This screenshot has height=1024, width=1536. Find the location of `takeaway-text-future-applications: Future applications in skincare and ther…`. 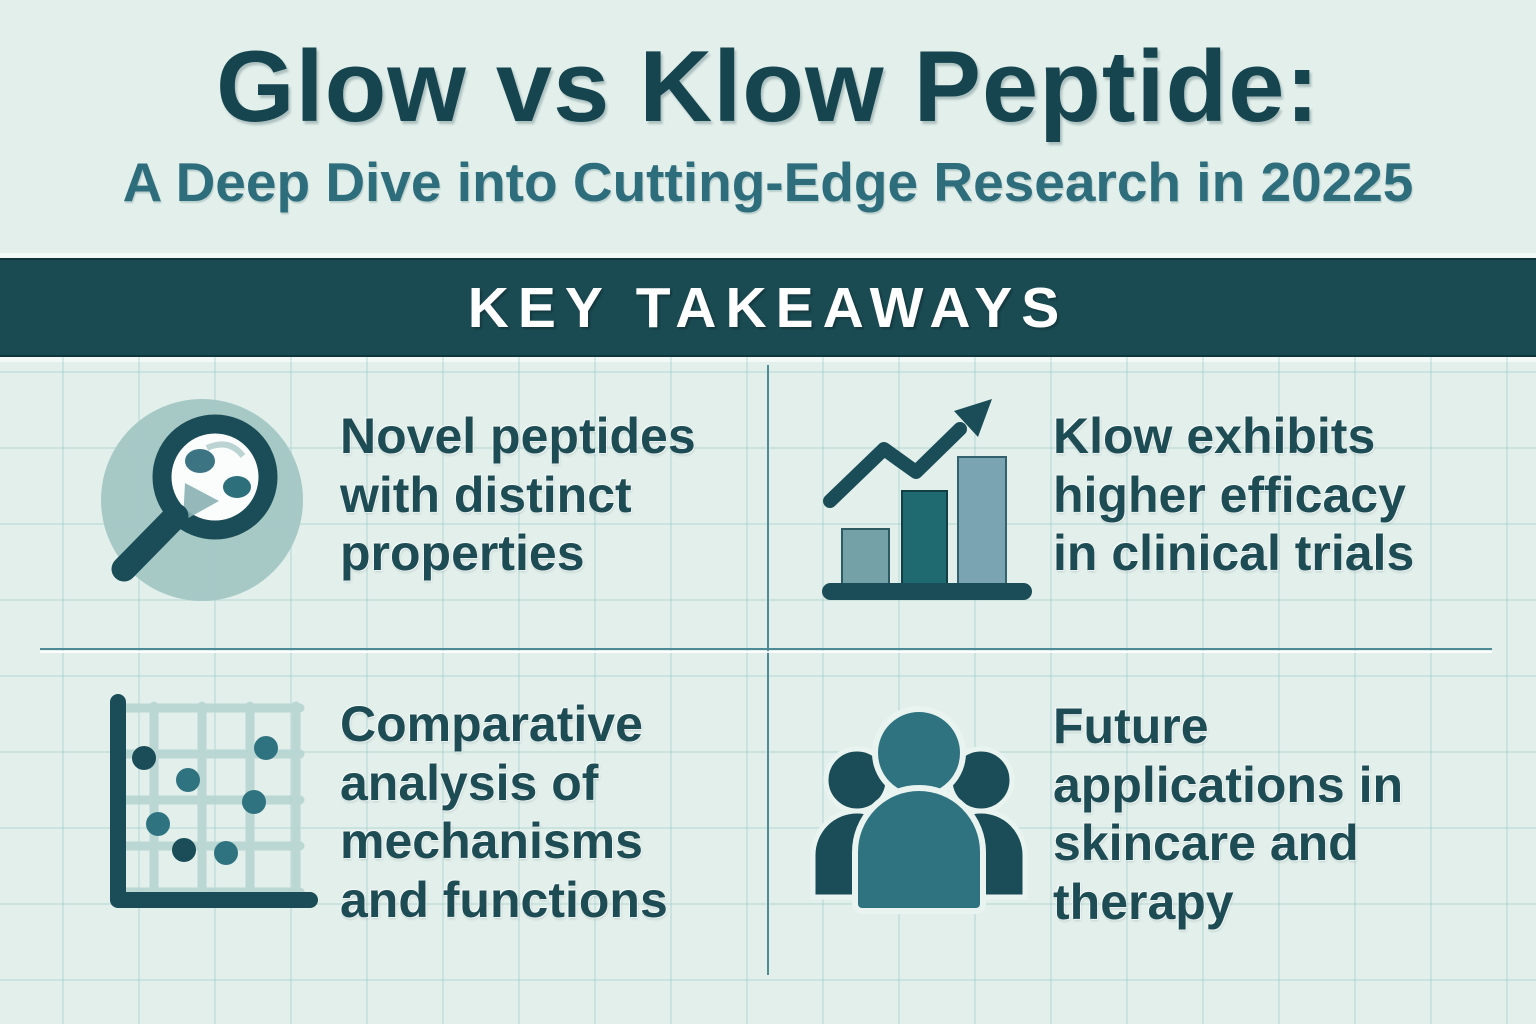

takeaway-text-future-applications: Future applications in skincare and ther… is located at coordinates (1228, 814).